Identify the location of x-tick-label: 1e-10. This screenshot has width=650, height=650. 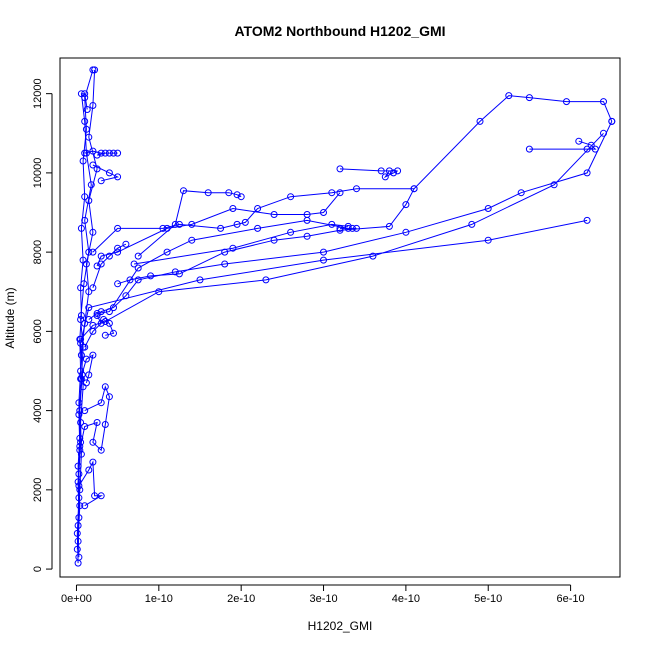
(159, 599).